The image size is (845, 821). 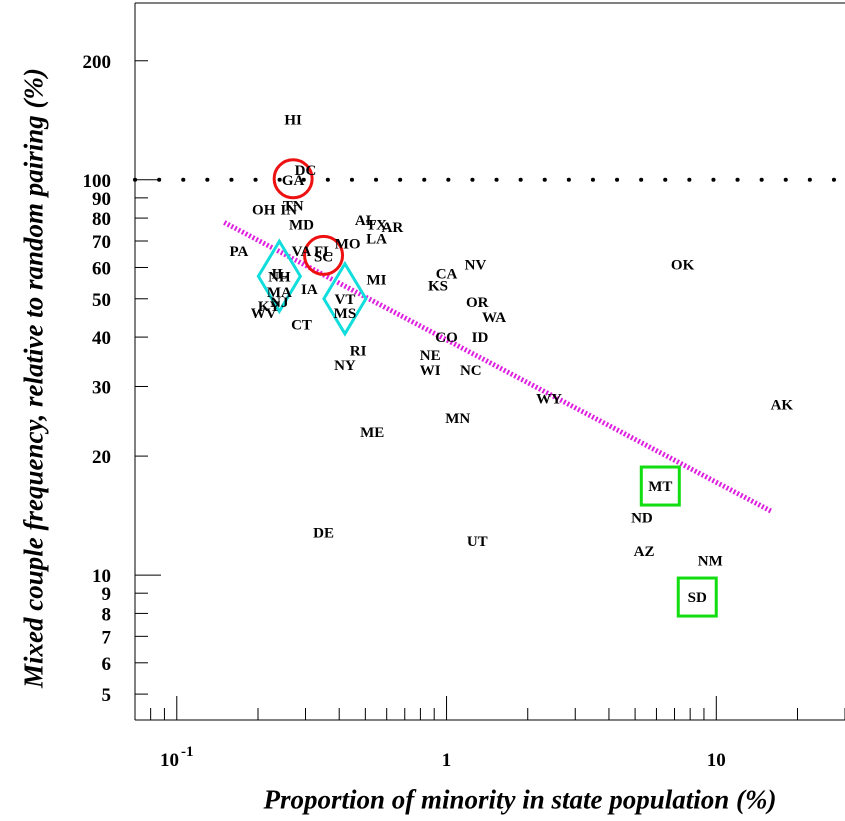 What do you see at coordinates (101, 387) in the screenshot?
I see `y-tick-label: 30` at bounding box center [101, 387].